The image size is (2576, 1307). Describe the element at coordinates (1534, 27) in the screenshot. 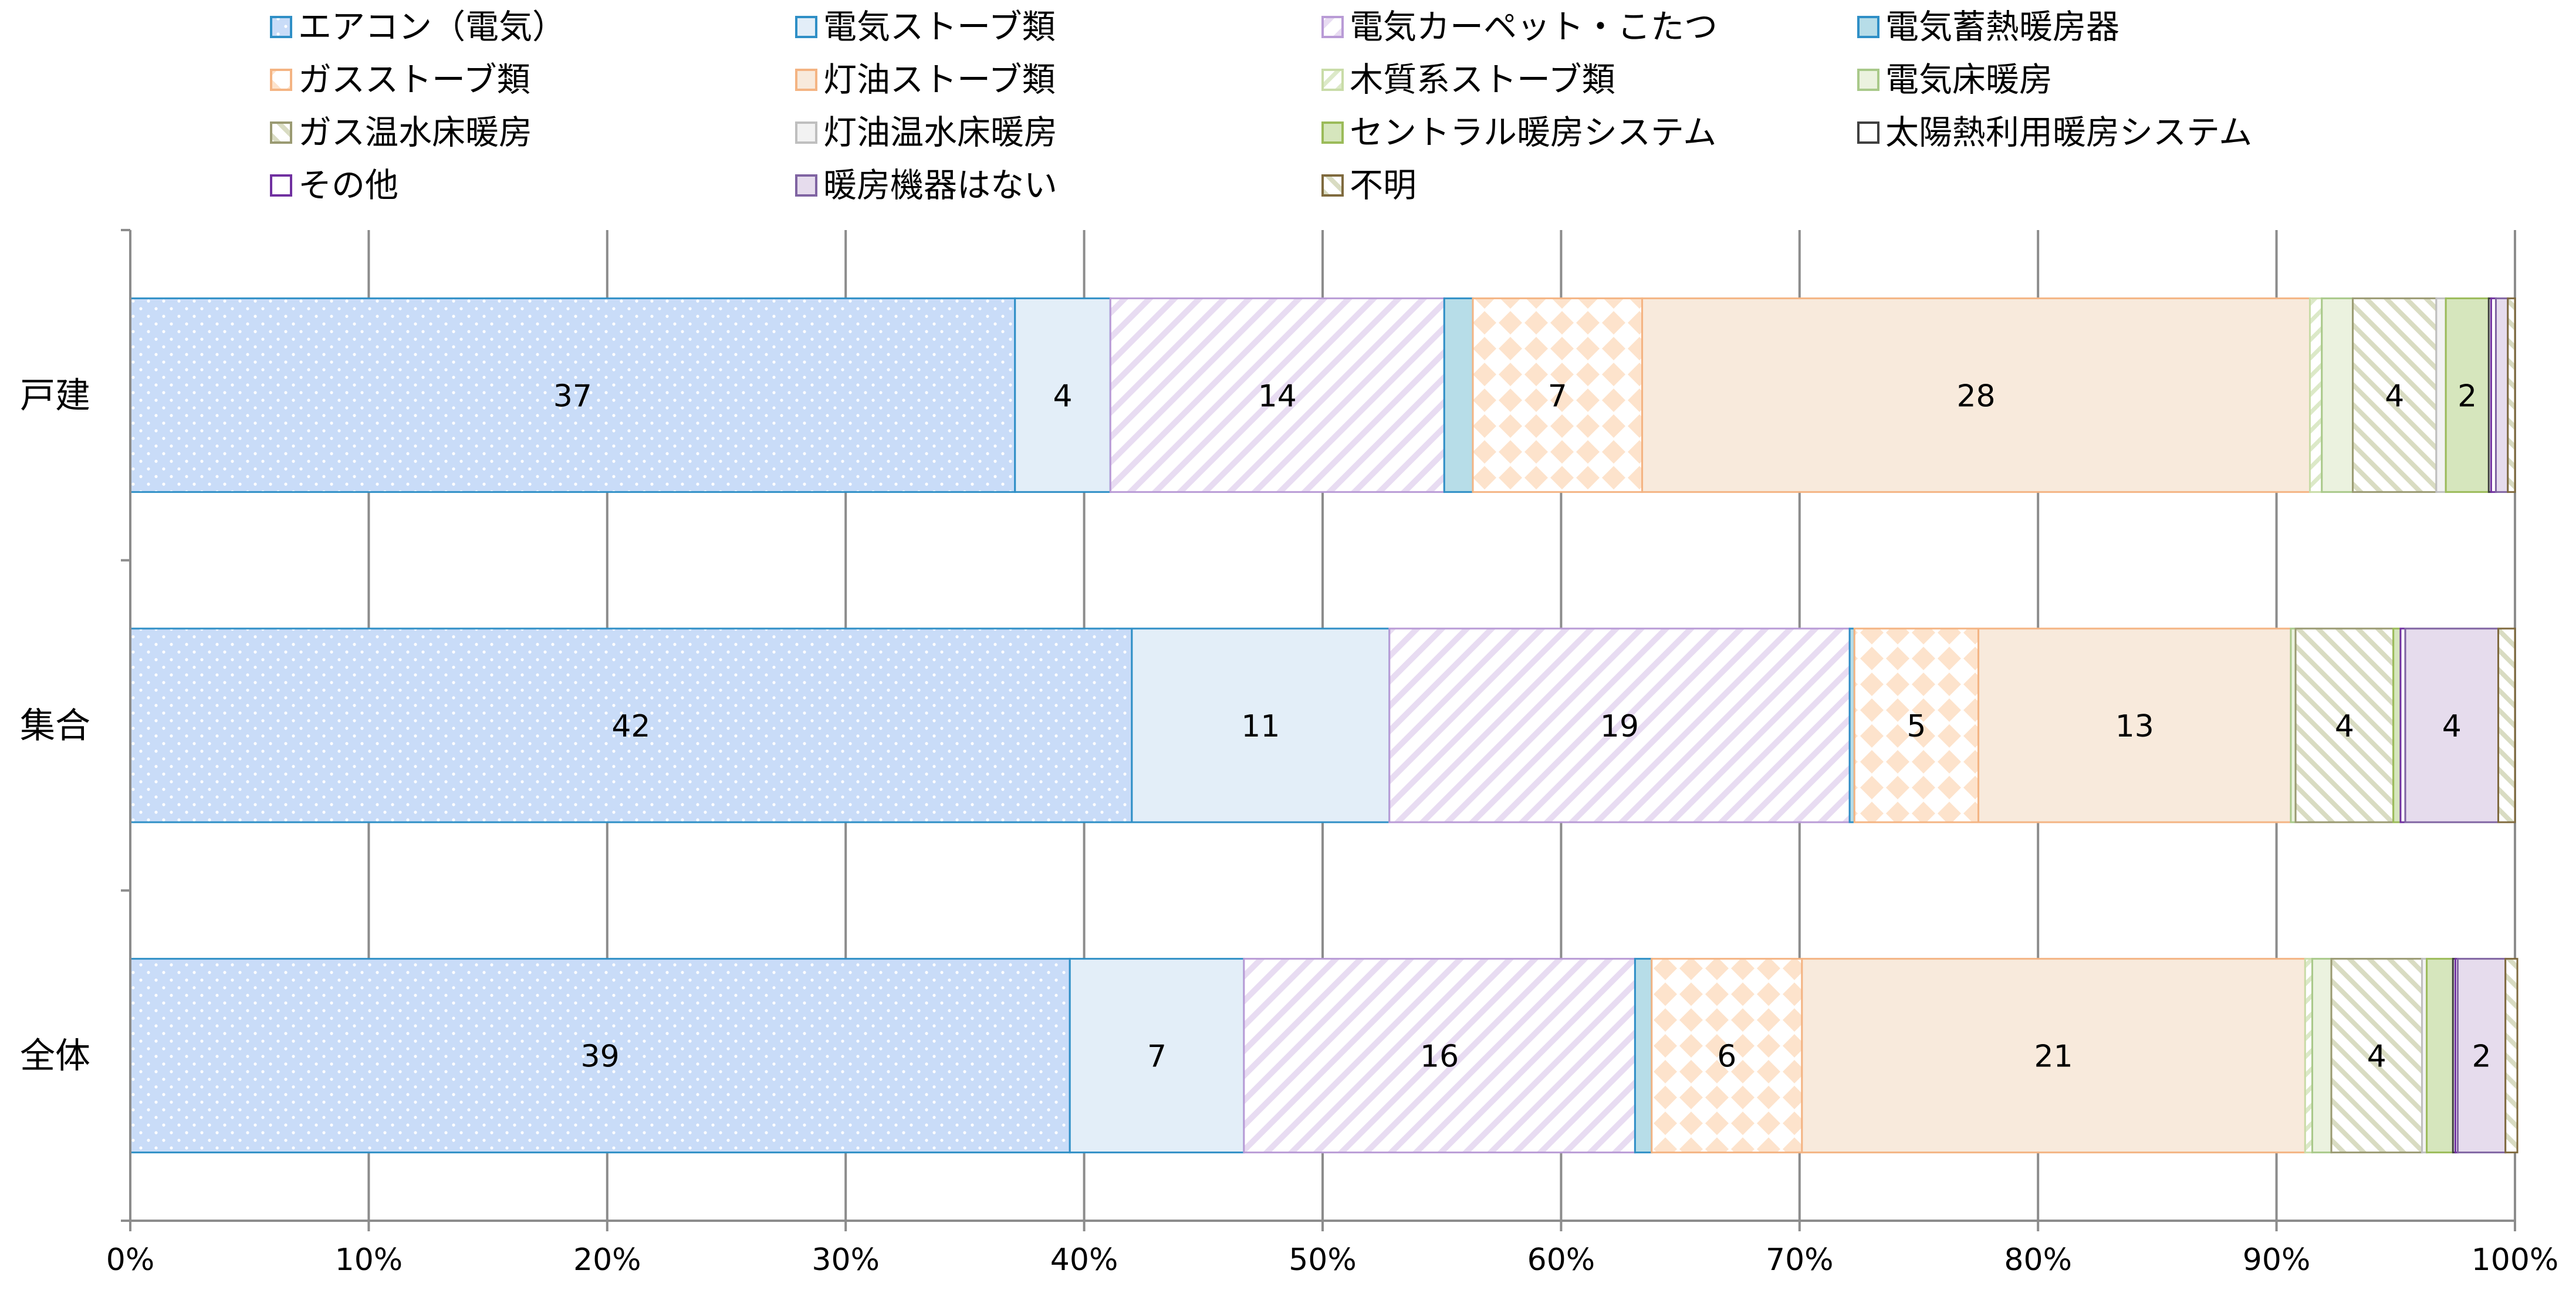

I see `legend-label: 電気カーペット・こたつ` at that location.